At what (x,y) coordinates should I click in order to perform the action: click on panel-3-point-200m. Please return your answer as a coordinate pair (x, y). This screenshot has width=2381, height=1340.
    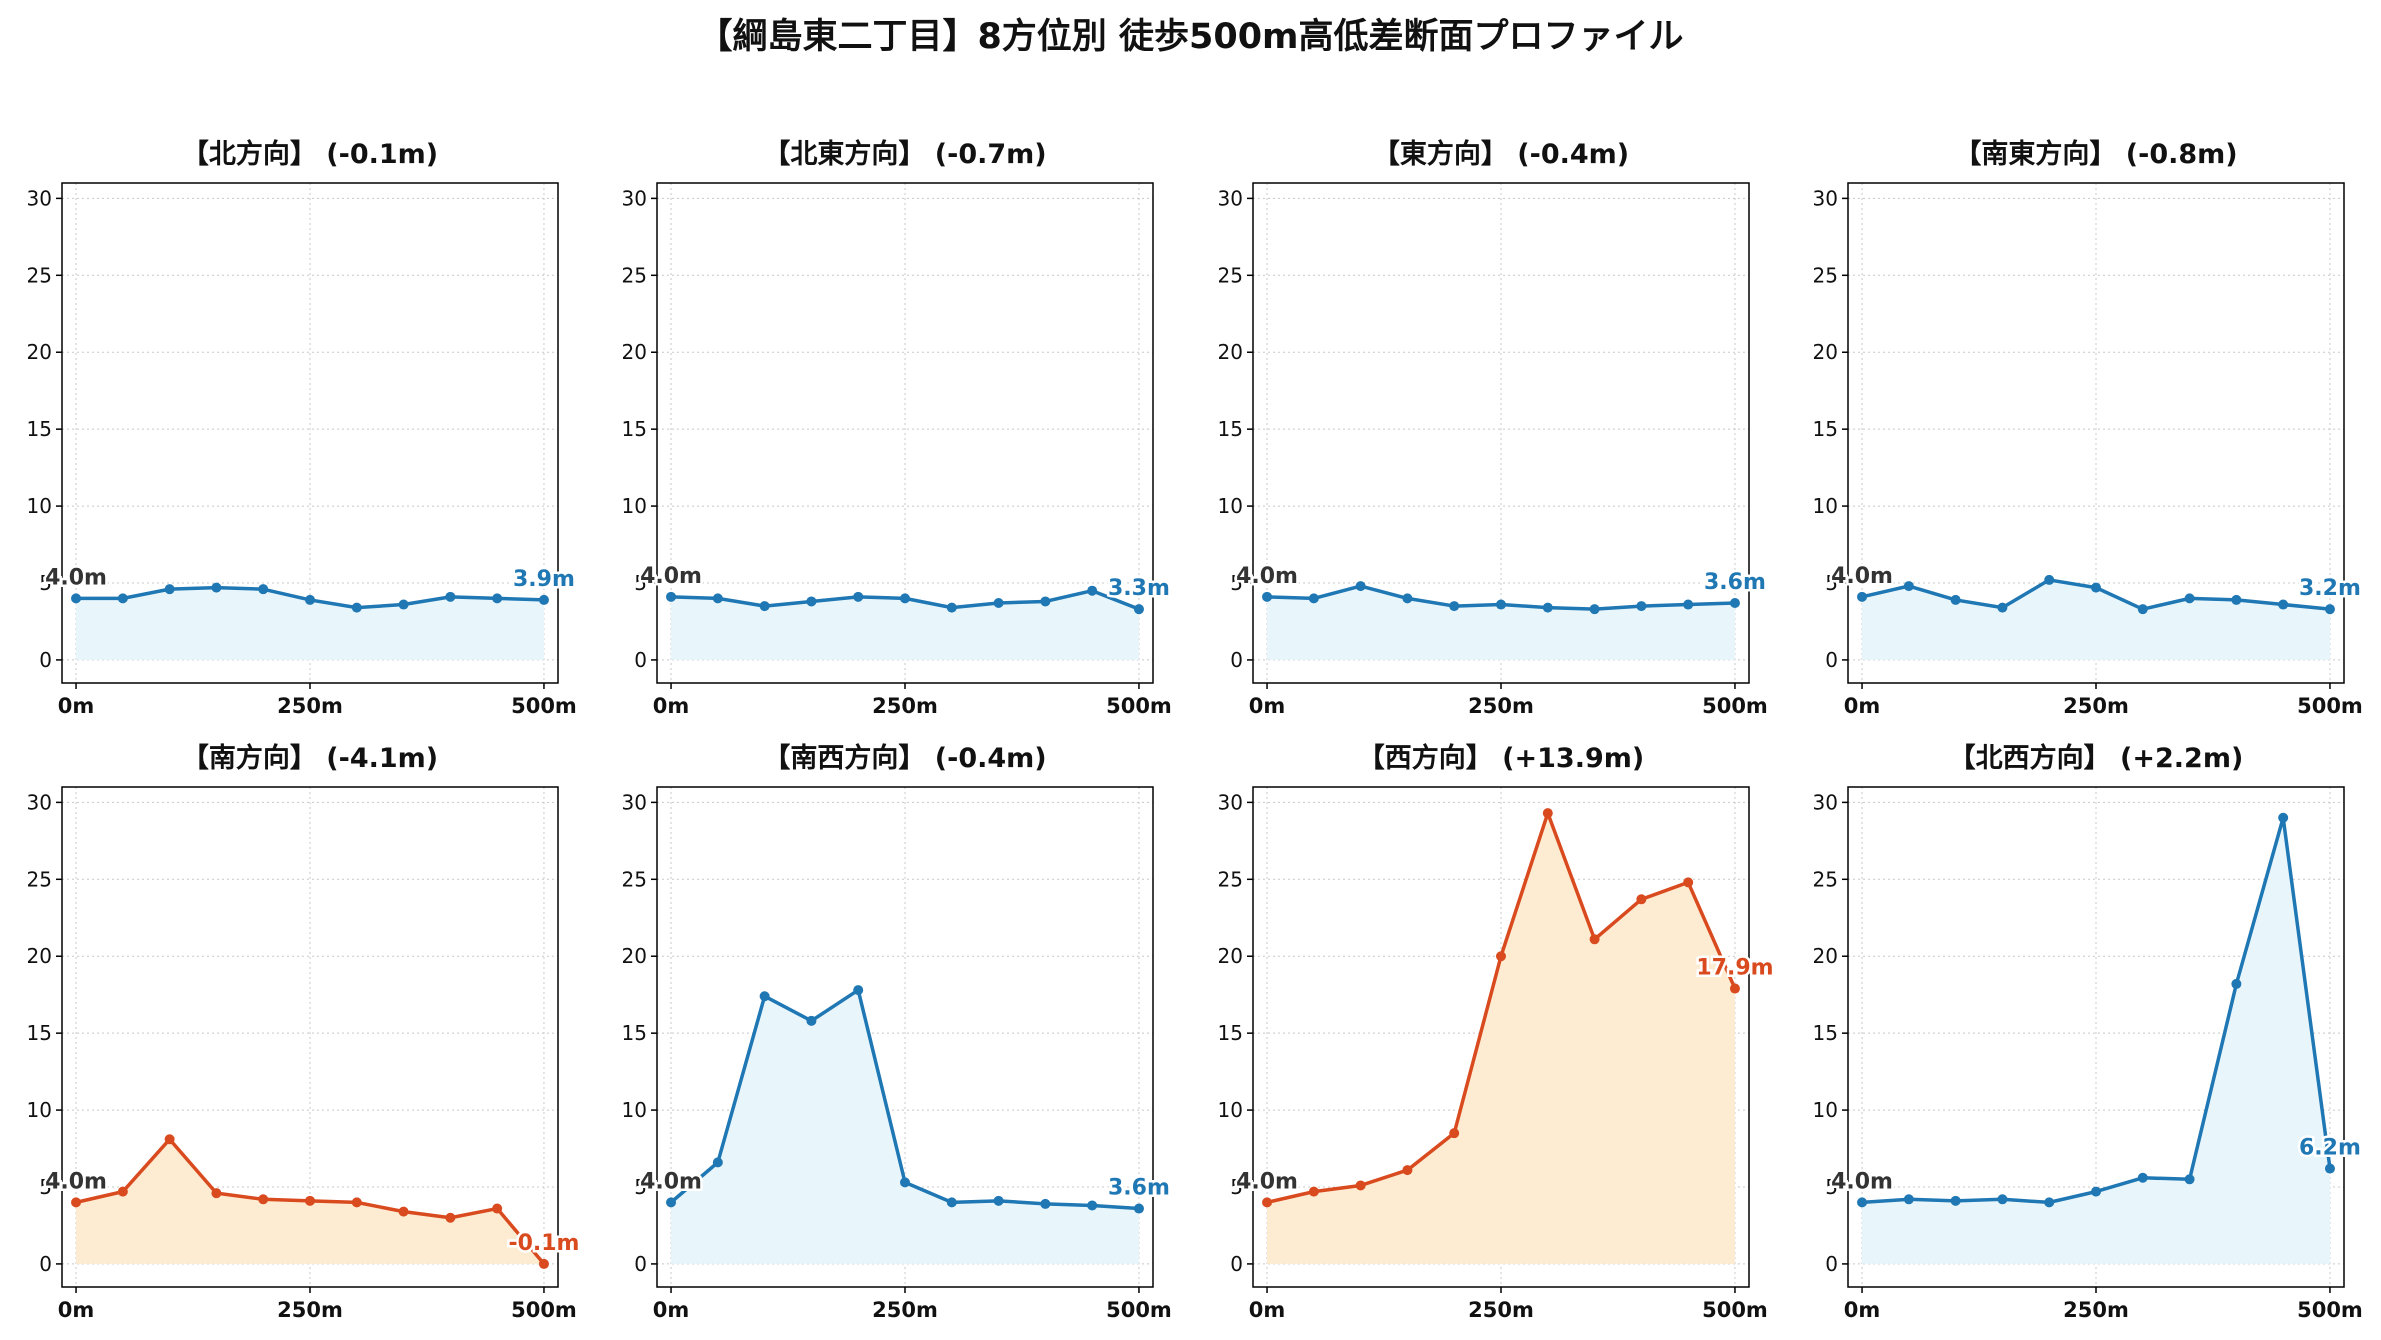
    Looking at the image, I should click on (1454, 606).